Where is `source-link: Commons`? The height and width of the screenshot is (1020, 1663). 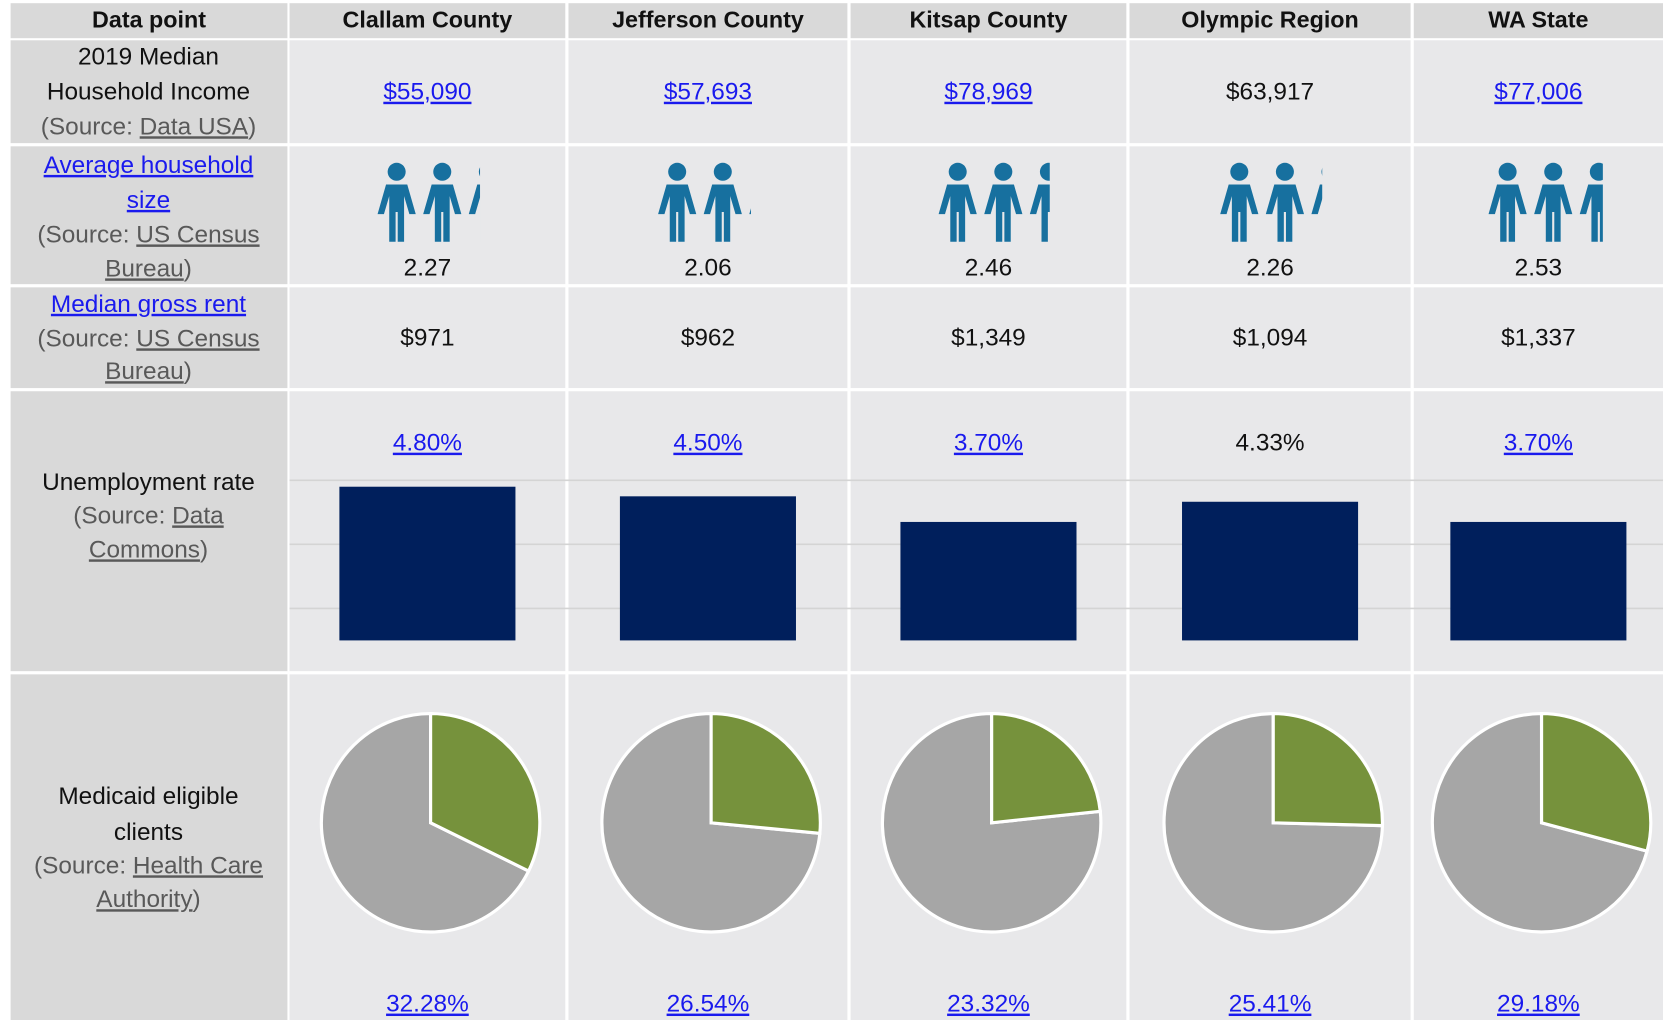 source-link: Commons is located at coordinates (144, 550).